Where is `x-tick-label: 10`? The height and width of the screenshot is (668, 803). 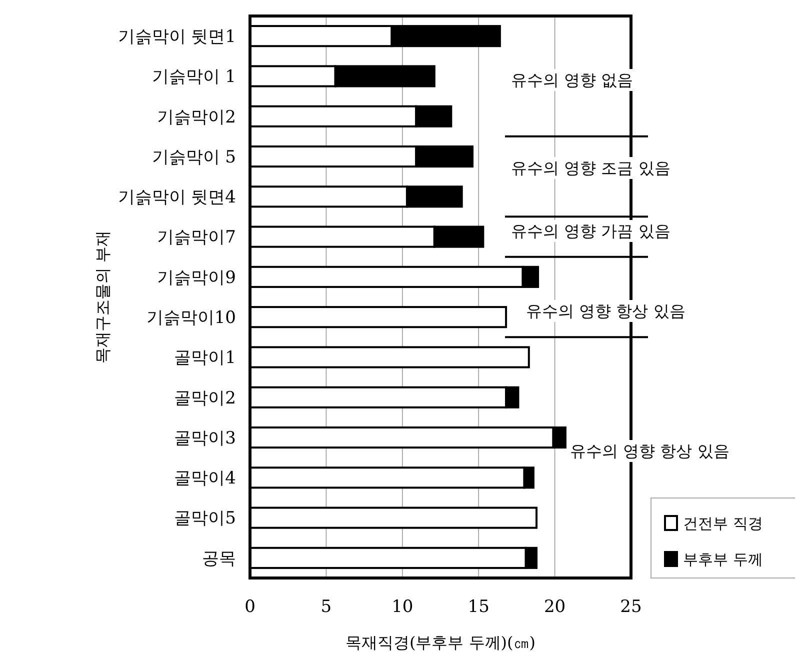
x-tick-label: 10 is located at coordinates (403, 607).